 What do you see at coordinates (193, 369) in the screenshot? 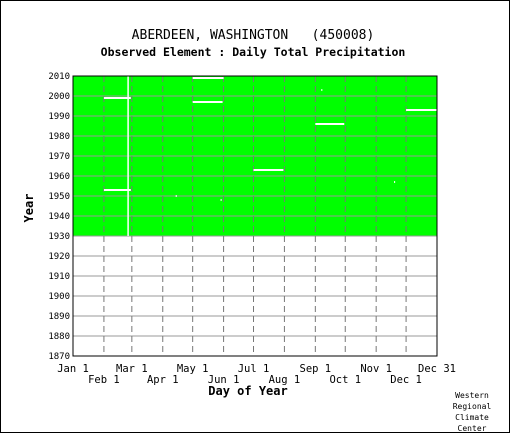
I see `x-tick-label: May 1` at bounding box center [193, 369].